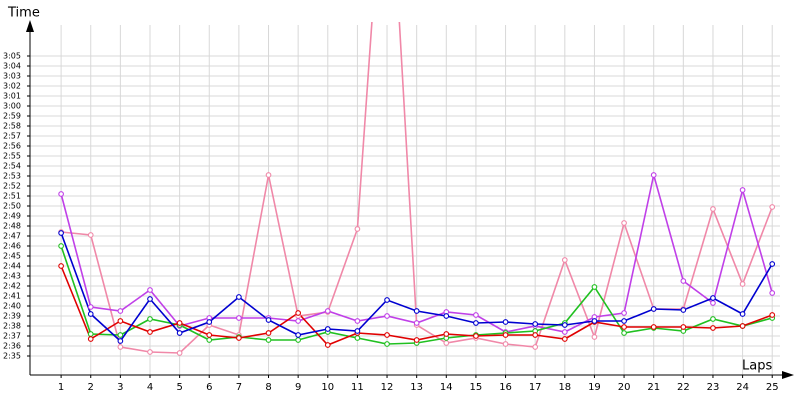 Image resolution: width=800 pixels, height=400 pixels. What do you see at coordinates (12, 336) in the screenshot?
I see `y-tick-label: 2:37` at bounding box center [12, 336].